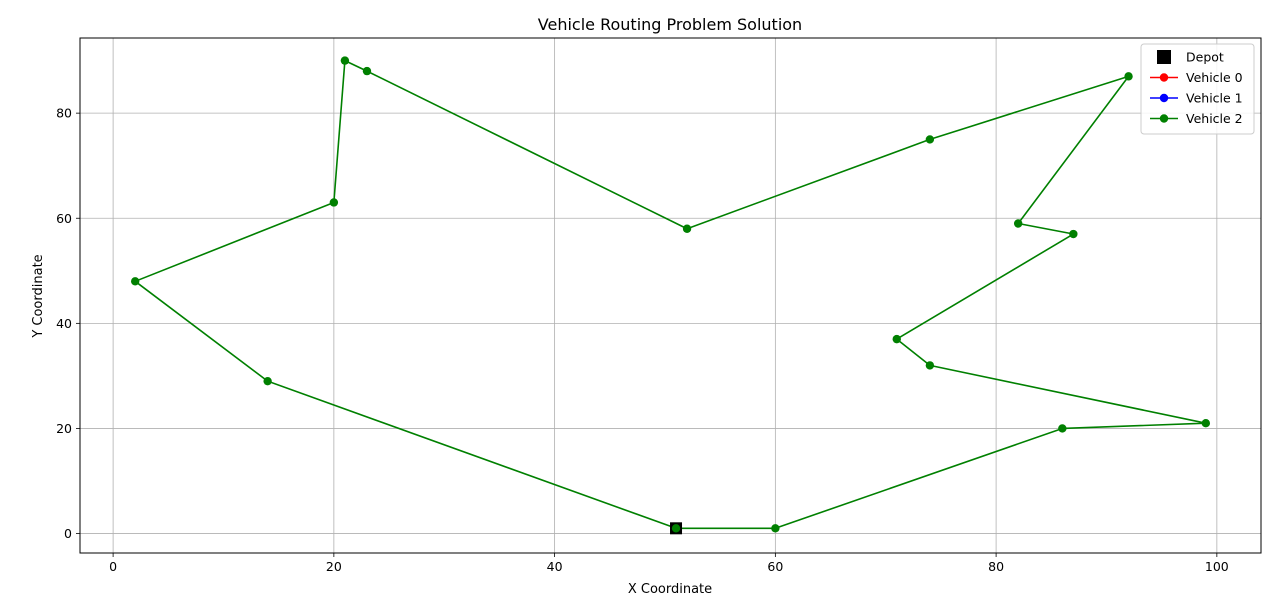  I want to click on x-tick-label: 0, so click(113, 566).